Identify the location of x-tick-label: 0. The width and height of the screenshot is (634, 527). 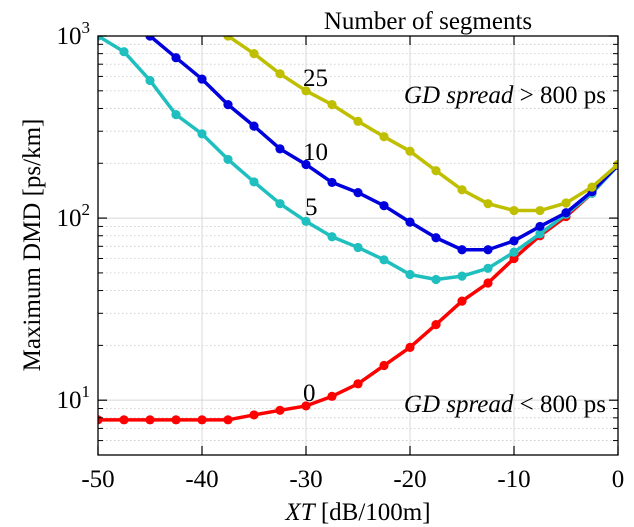
(618, 479).